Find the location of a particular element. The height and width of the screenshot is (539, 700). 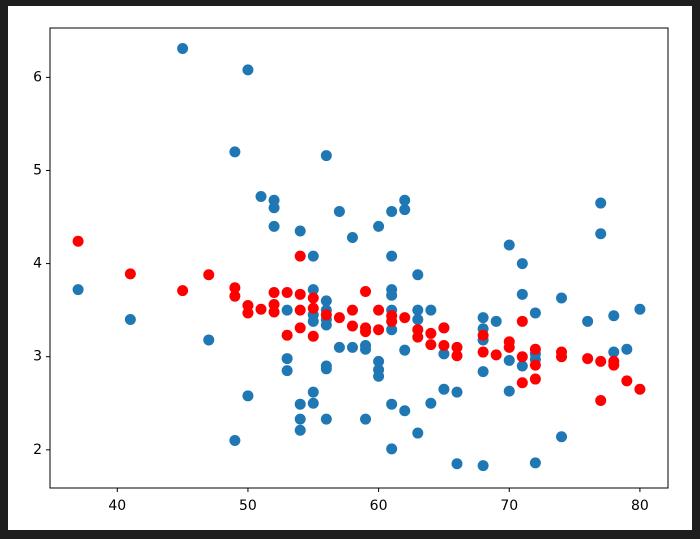

y-tick-label: 4 is located at coordinates (37, 264).